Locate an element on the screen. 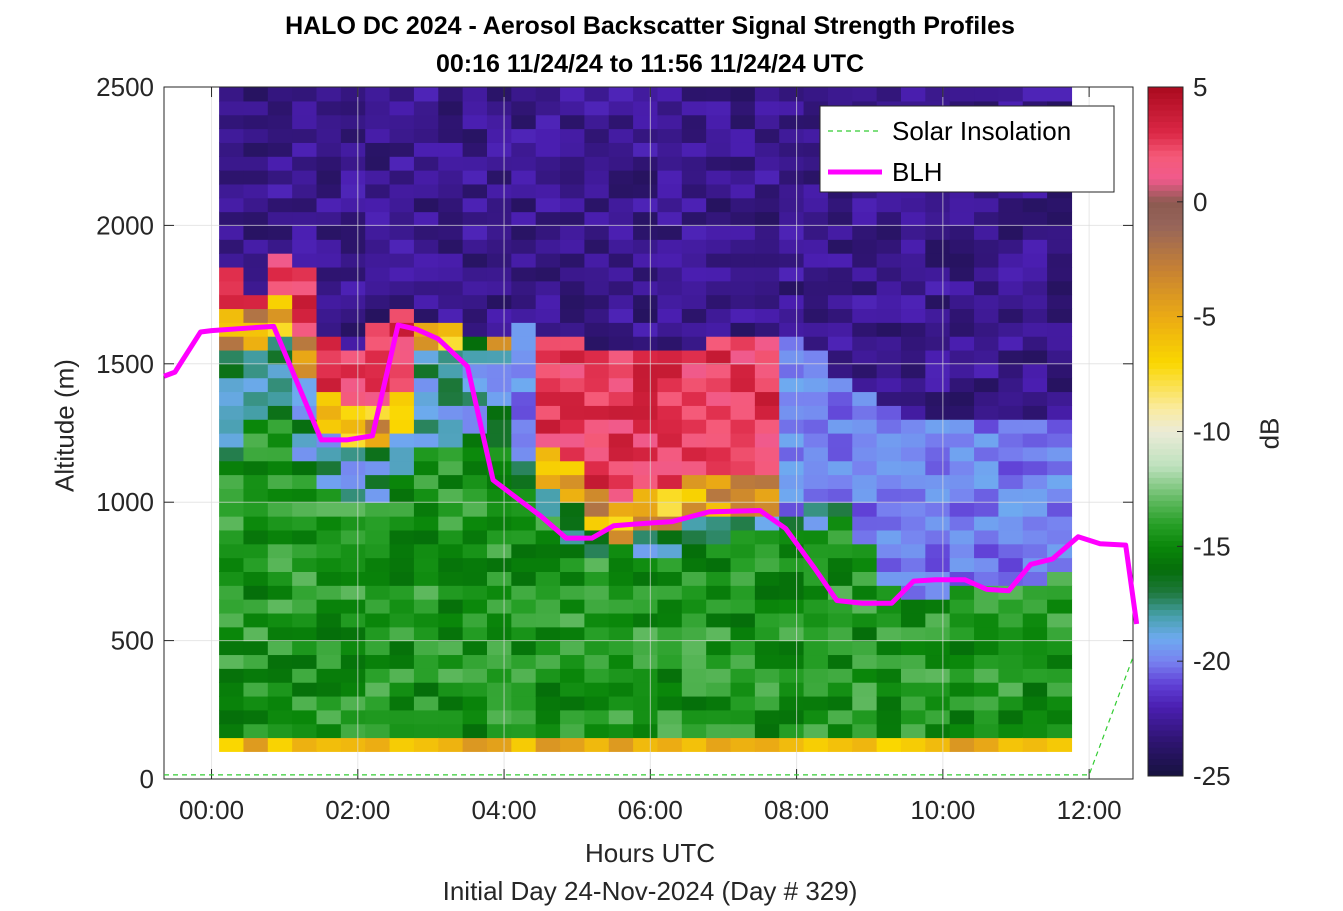 The image size is (1343, 911). colorbar-tick-label: 0 is located at coordinates (1200, 202).